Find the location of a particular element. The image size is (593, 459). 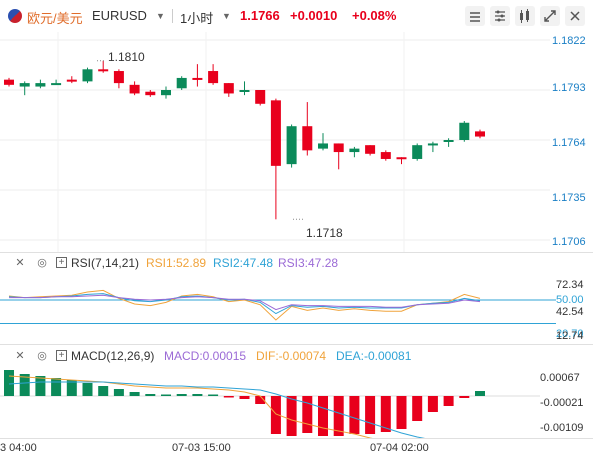

rsi3-value: RSI3:47.28 is located at coordinates (308, 263).